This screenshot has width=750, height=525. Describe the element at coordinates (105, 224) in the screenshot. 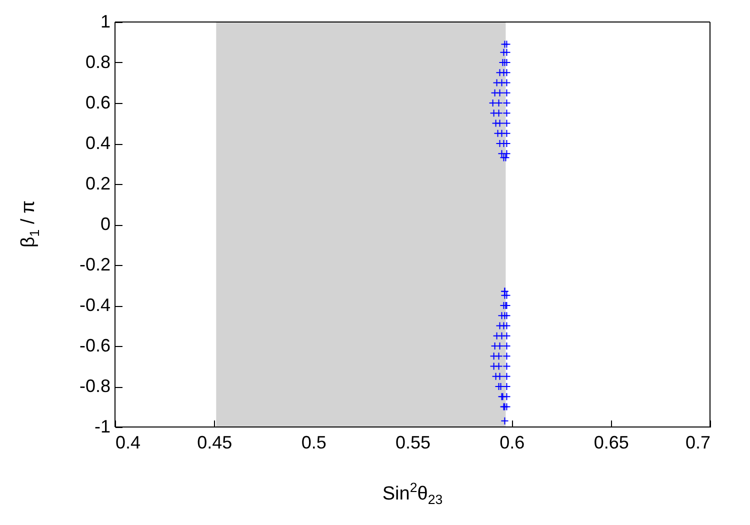

I see `y-tick-label: 0` at that location.